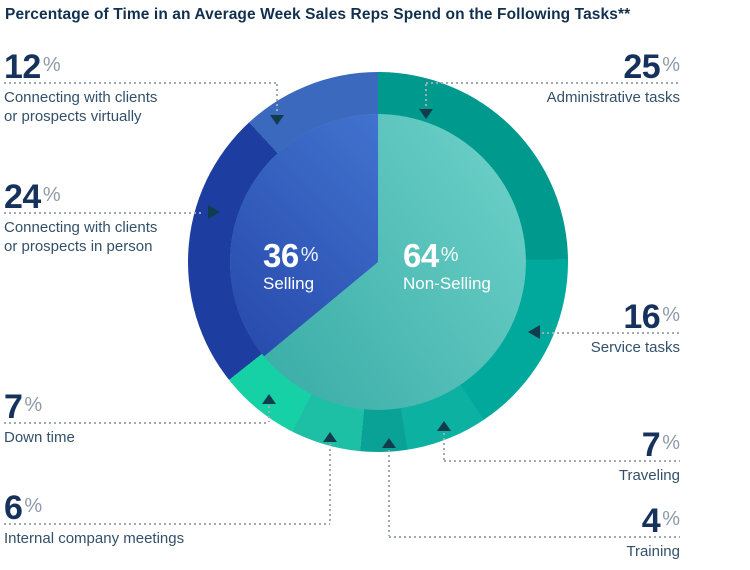 The height and width of the screenshot is (570, 750). Describe the element at coordinates (651, 521) in the screenshot. I see `value-text: 4` at that location.